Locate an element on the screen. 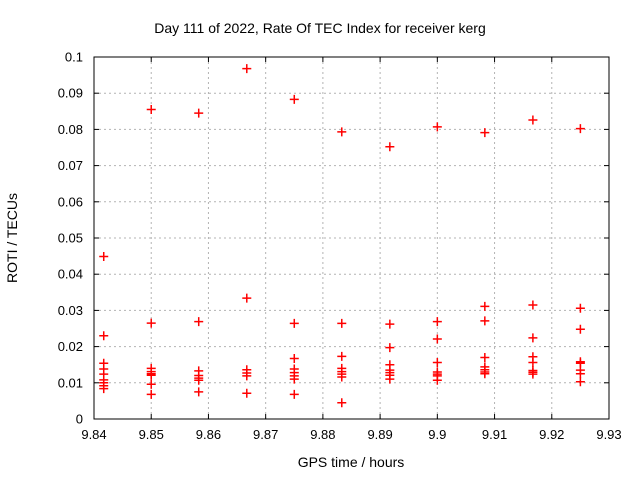 This screenshot has height=480, width=640. y-tick-label: 0.06 is located at coordinates (70, 201).